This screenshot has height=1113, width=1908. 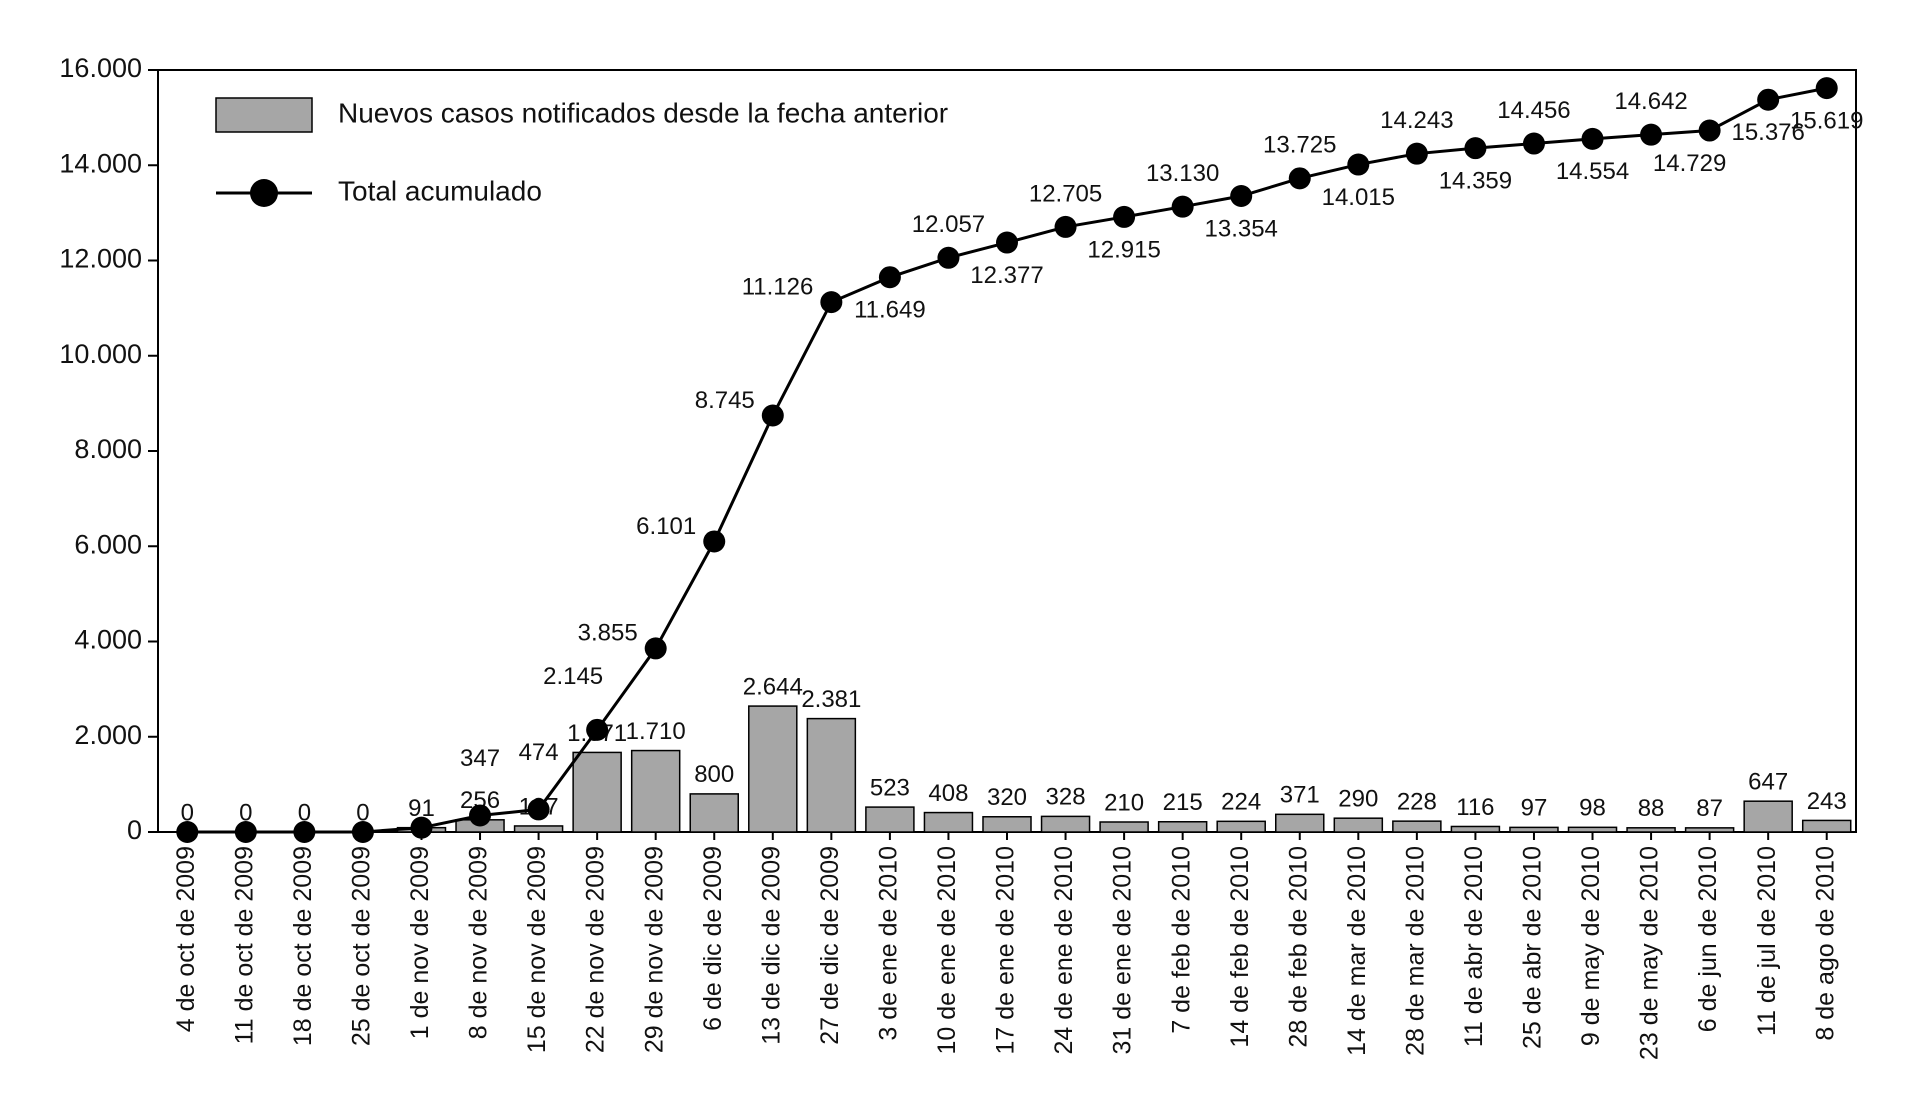 What do you see at coordinates (1689, 163) in the screenshot?
I see `line-label: 14.729` at bounding box center [1689, 163].